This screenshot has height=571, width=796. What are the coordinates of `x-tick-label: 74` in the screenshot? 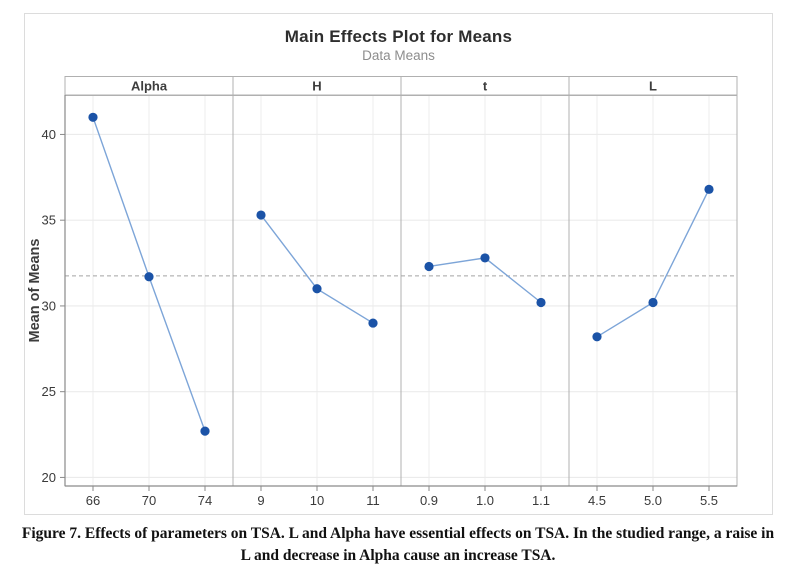 It's located at (205, 500).